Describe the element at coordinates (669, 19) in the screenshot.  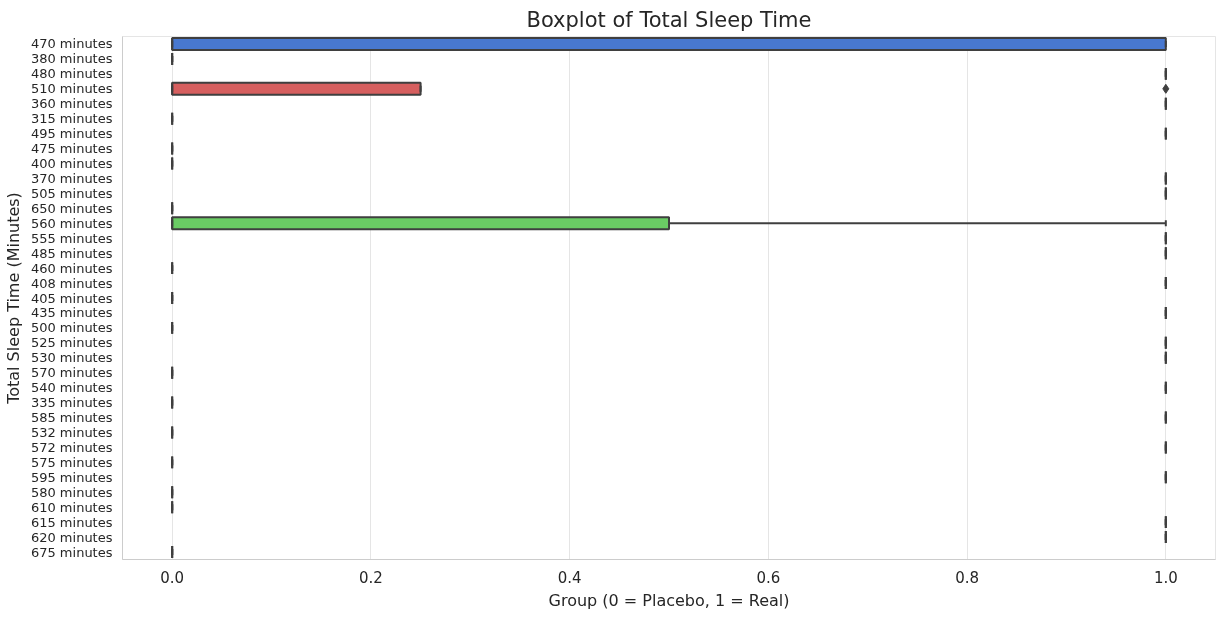
I see `chart-title: Boxplot of Total Sleep Time` at that location.